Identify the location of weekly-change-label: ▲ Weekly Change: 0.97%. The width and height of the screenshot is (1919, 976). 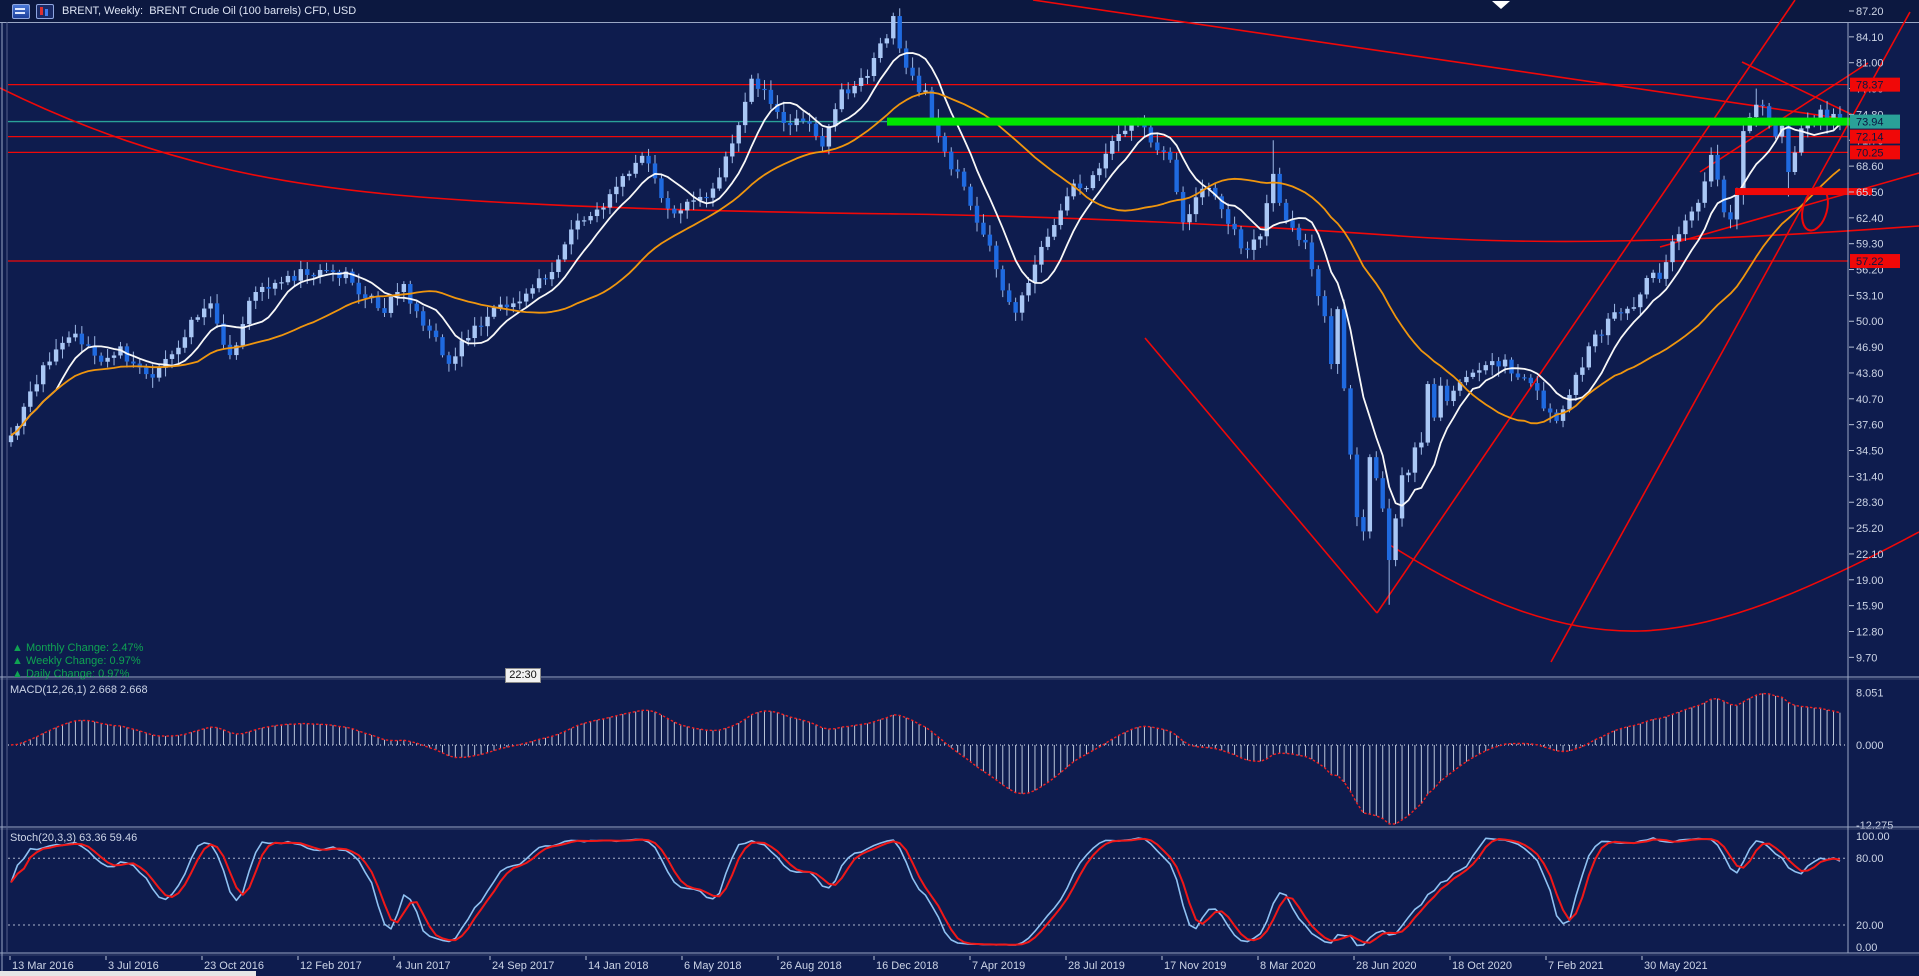
(76, 661).